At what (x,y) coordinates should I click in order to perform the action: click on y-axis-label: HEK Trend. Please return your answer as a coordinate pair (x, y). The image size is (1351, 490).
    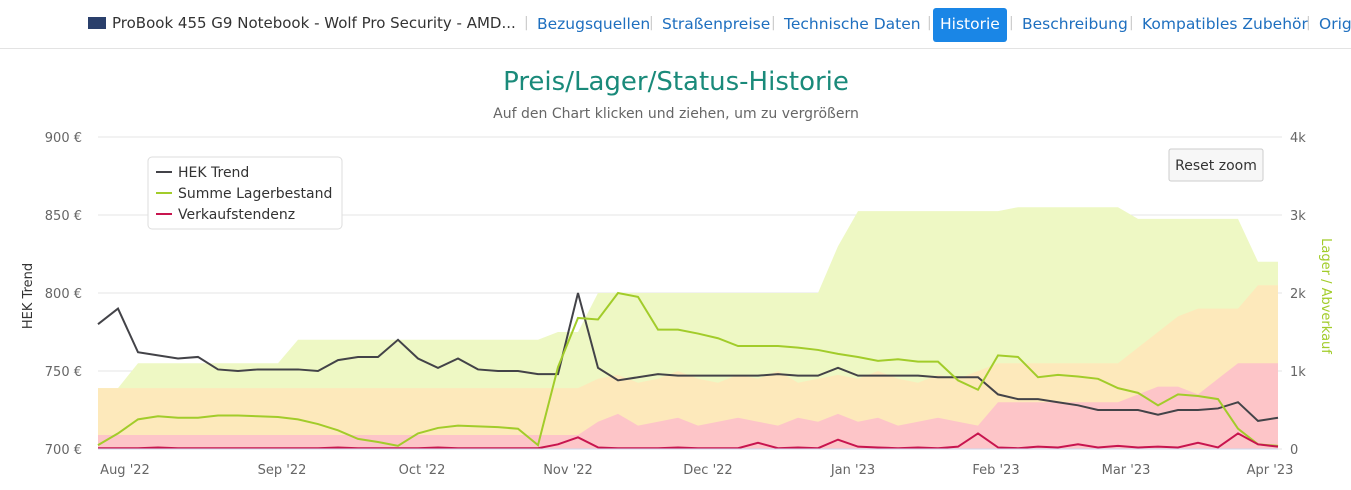
    Looking at the image, I should click on (28, 296).